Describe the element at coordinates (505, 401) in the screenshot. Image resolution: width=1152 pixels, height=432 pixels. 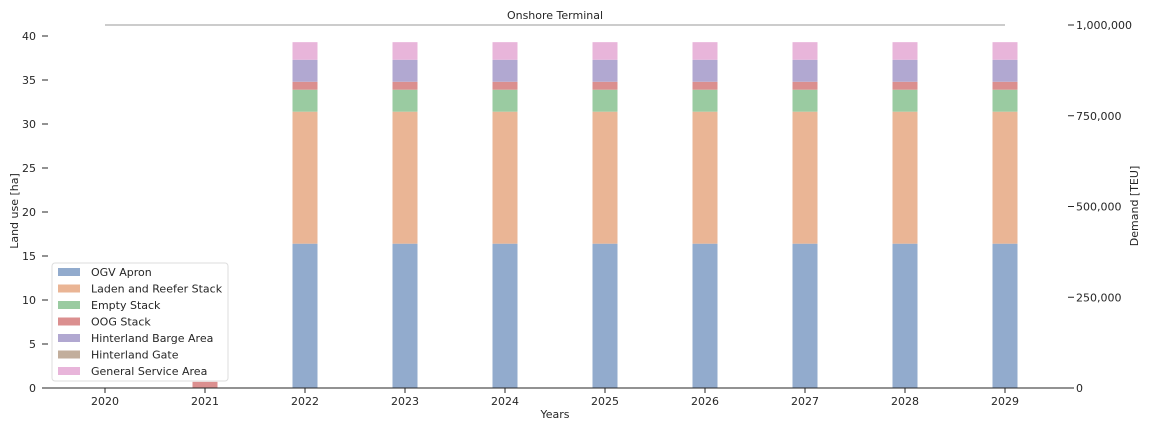
I see `x-tick-label: 2024` at that location.